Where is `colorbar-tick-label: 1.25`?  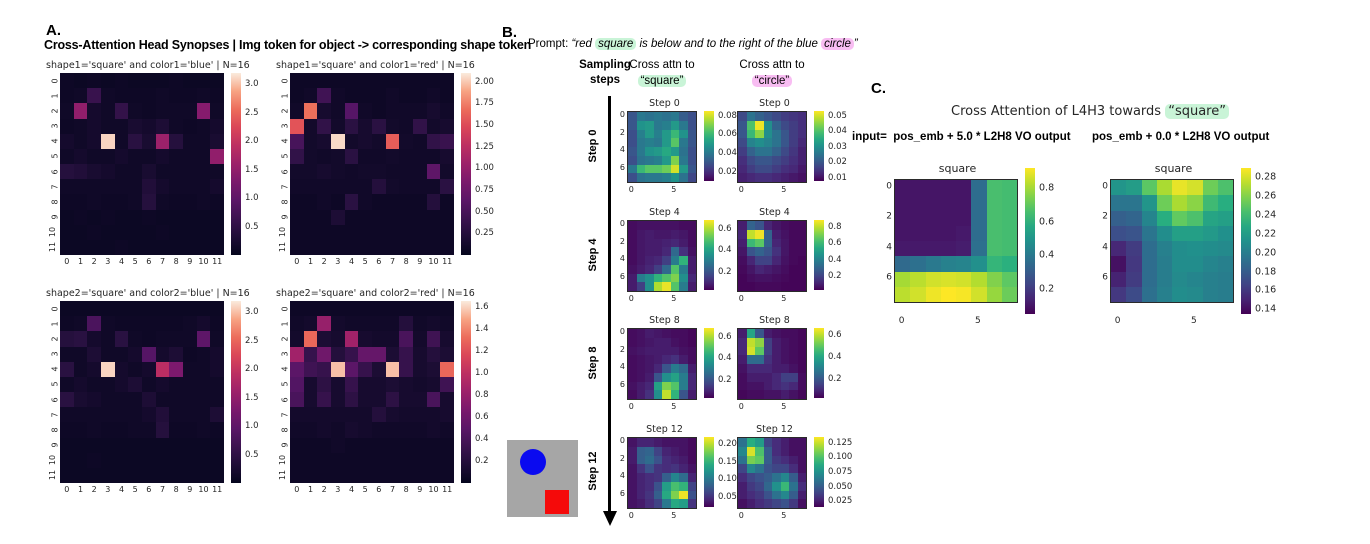
colorbar-tick-label: 1.25 is located at coordinates (484, 146).